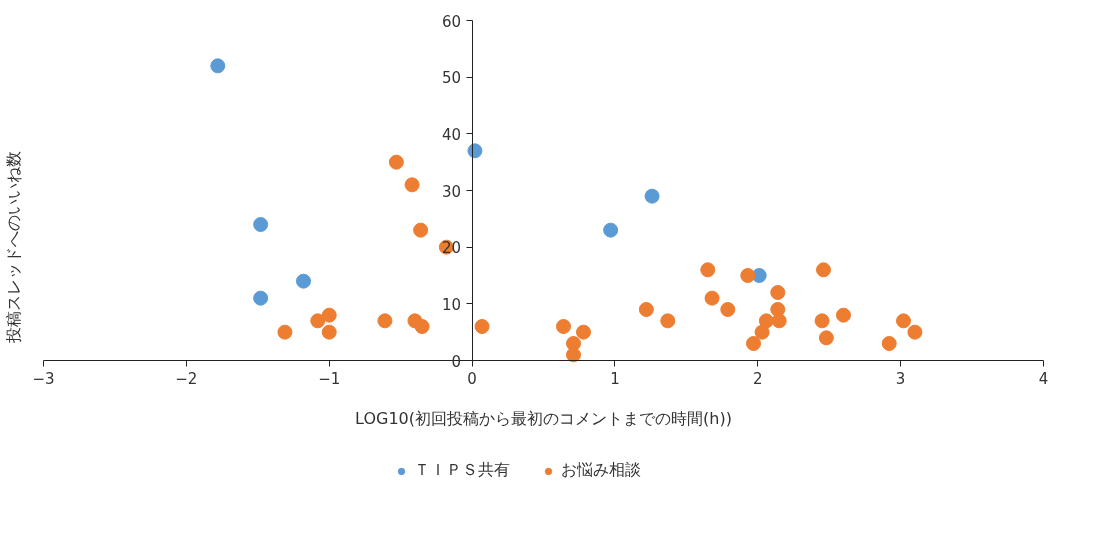 The height and width of the screenshot is (542, 1094). Describe the element at coordinates (1043, 378) in the screenshot. I see `x-tick-label: 4` at that location.